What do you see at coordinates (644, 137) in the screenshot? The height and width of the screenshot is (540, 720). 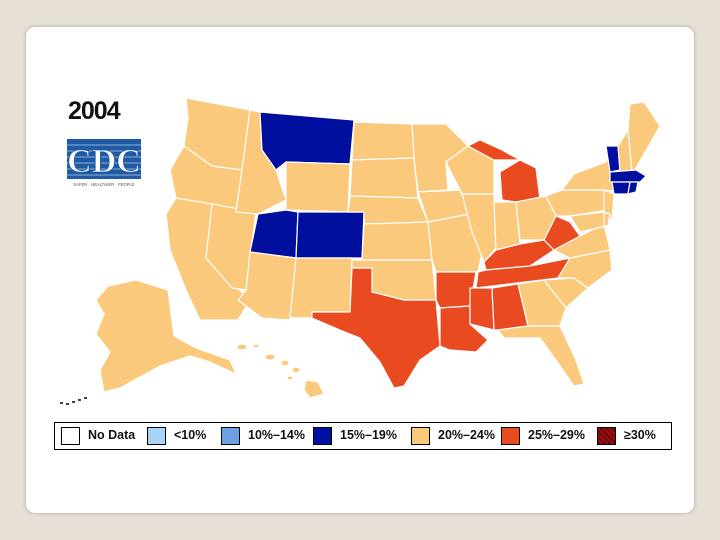 I see `state-ME` at bounding box center [644, 137].